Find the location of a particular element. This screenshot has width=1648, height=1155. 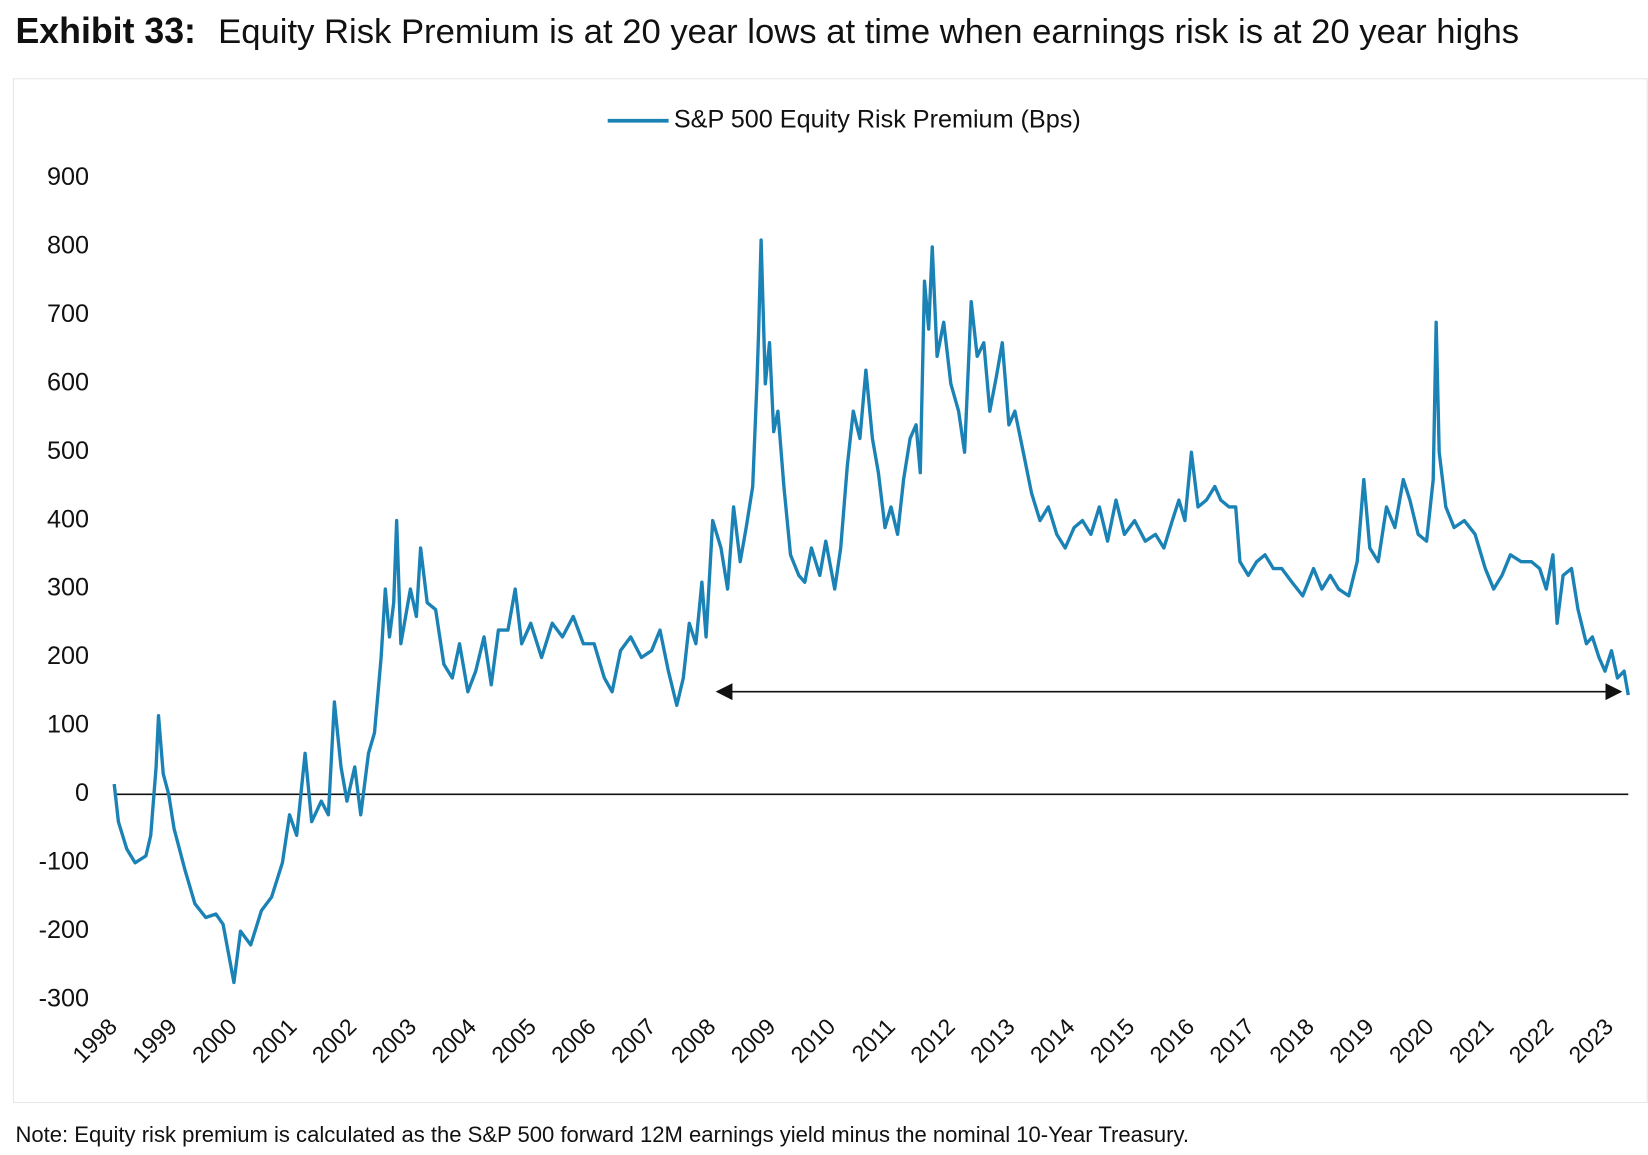

x-tick-label: 2014 is located at coordinates (1052, 1040).